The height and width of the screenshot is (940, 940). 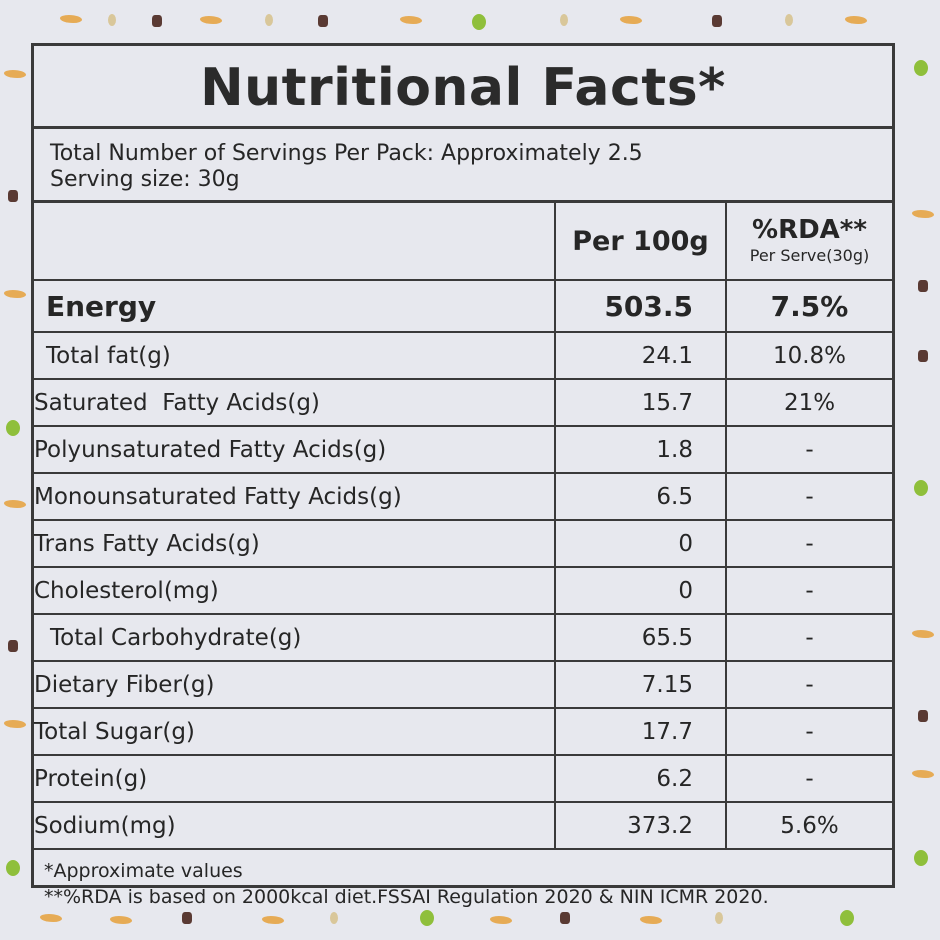 What do you see at coordinates (809, 306) in the screenshot?
I see `nutrient-rda-value: 7.5%` at bounding box center [809, 306].